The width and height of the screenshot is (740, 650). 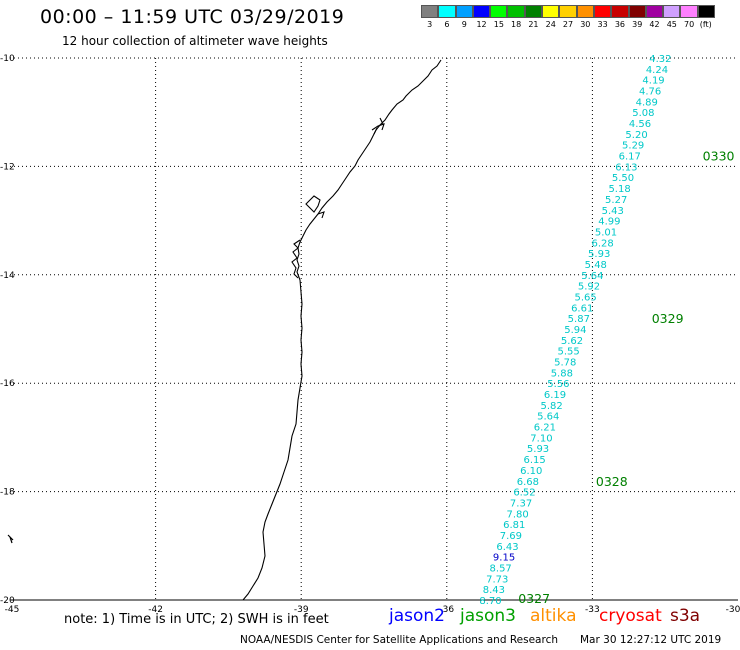 I want to click on swh-value: 4.56, so click(x=640, y=124).